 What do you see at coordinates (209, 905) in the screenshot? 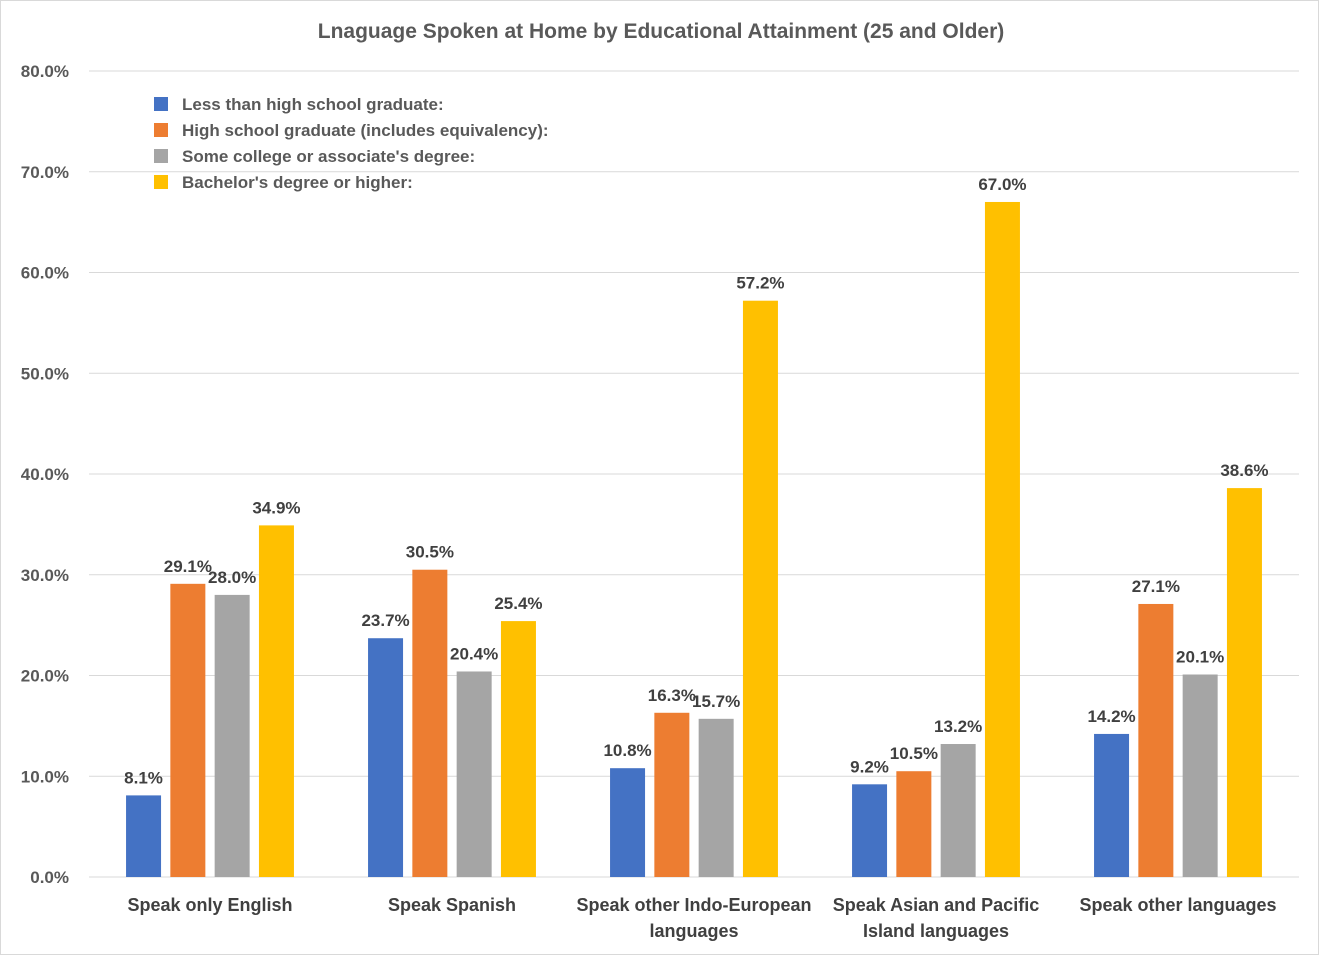
I see `x-tick-label: Speak only English` at bounding box center [209, 905].